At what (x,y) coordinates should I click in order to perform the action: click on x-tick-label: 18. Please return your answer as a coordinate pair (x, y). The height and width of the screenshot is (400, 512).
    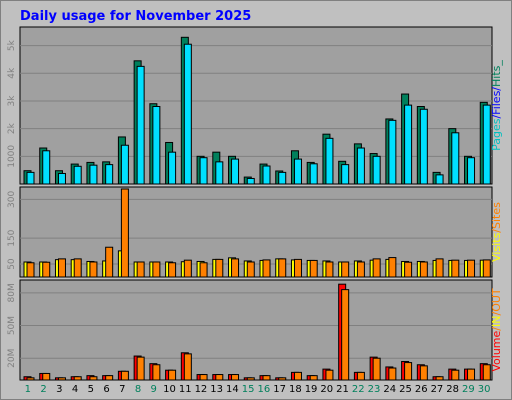
    Looking at the image, I should click on (295, 389).